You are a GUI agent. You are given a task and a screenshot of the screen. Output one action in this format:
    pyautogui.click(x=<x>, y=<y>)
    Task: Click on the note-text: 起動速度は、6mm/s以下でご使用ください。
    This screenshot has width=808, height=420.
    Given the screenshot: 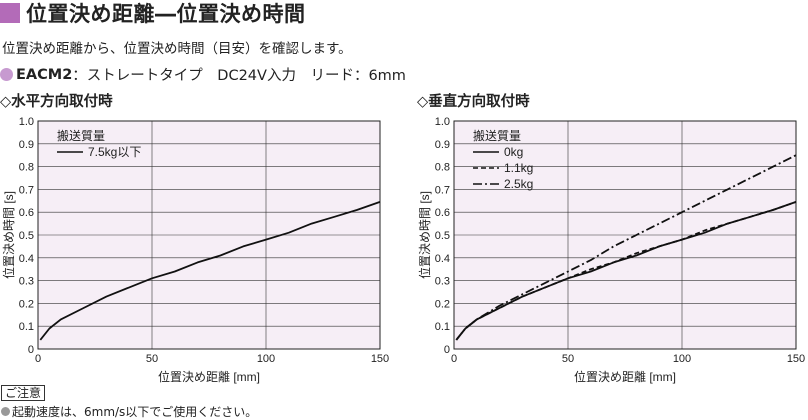 What is the action you would take?
    pyautogui.click(x=135, y=412)
    